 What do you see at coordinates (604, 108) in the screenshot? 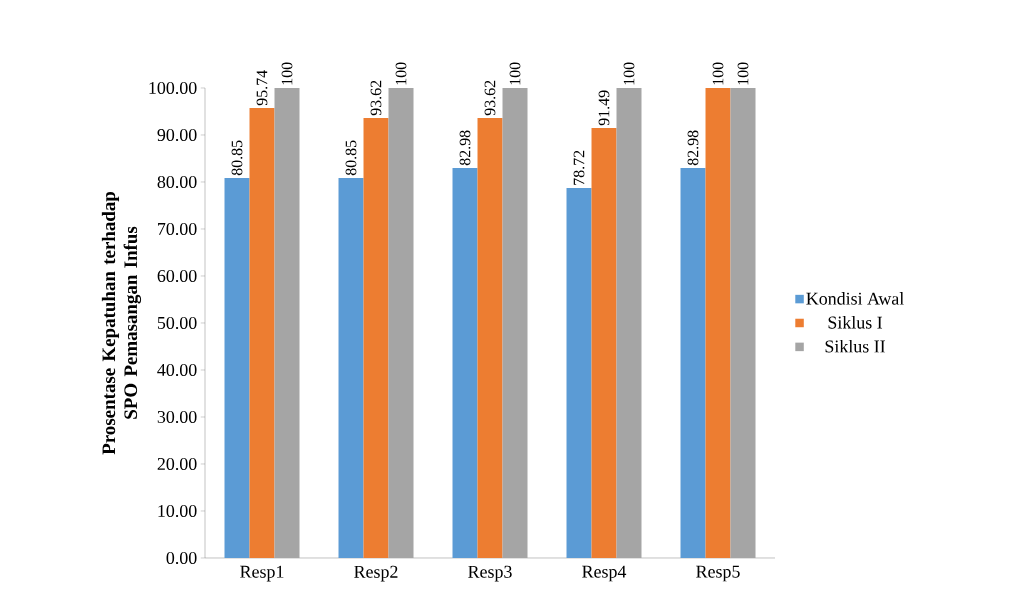
I see `data-label: 91.49` at bounding box center [604, 108].